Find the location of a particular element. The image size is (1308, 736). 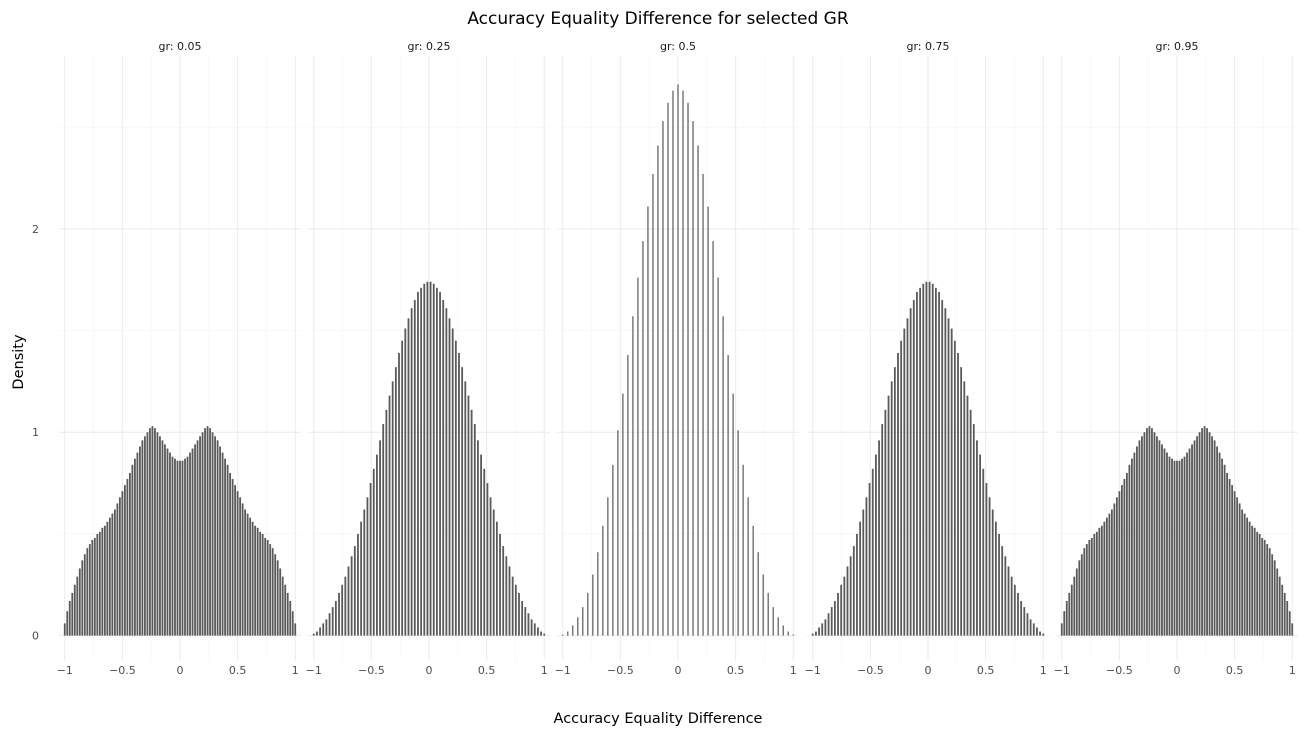

facet-strip-label: gr: 0.05 is located at coordinates (179, 46).